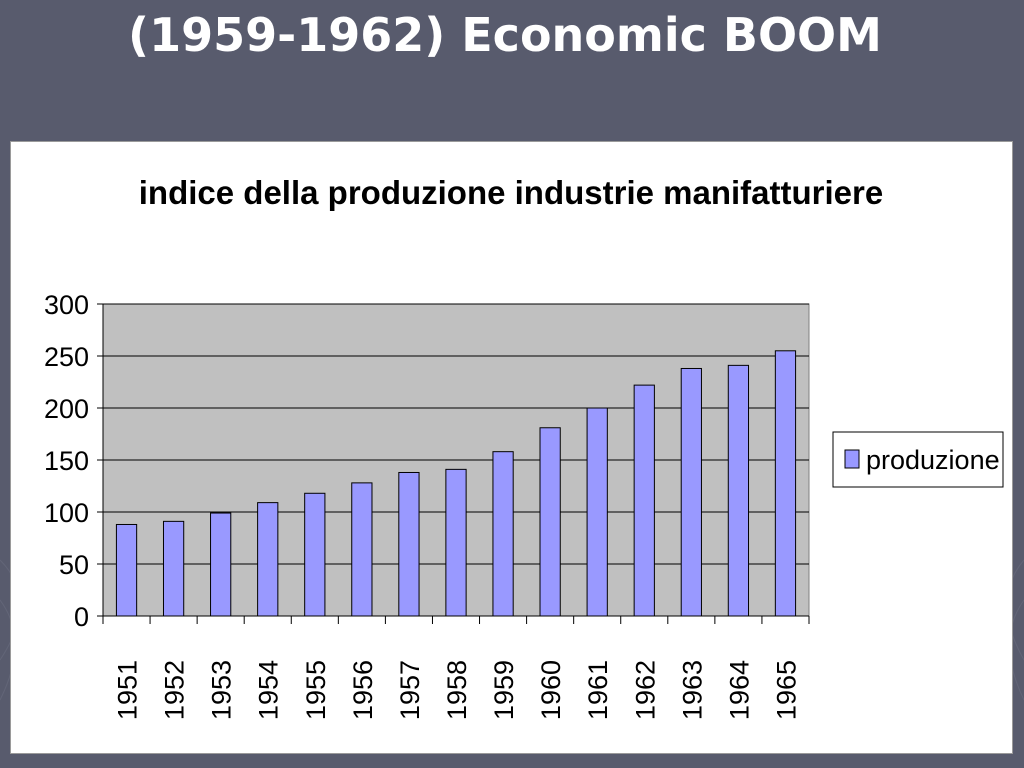 This screenshot has height=768, width=1024. I want to click on x-tick-label: 1958, so click(457, 690).